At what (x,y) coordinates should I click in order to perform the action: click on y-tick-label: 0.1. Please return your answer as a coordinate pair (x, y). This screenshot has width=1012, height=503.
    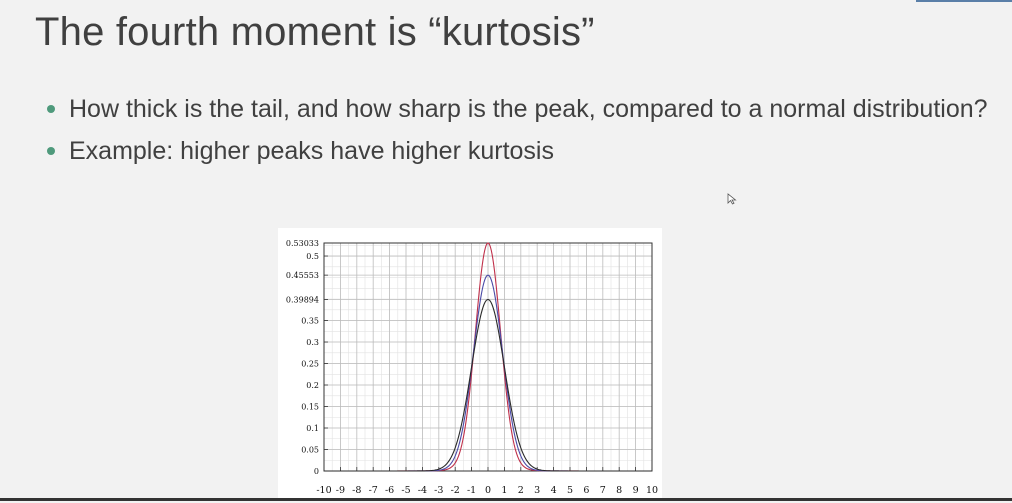
    Looking at the image, I should click on (312, 428).